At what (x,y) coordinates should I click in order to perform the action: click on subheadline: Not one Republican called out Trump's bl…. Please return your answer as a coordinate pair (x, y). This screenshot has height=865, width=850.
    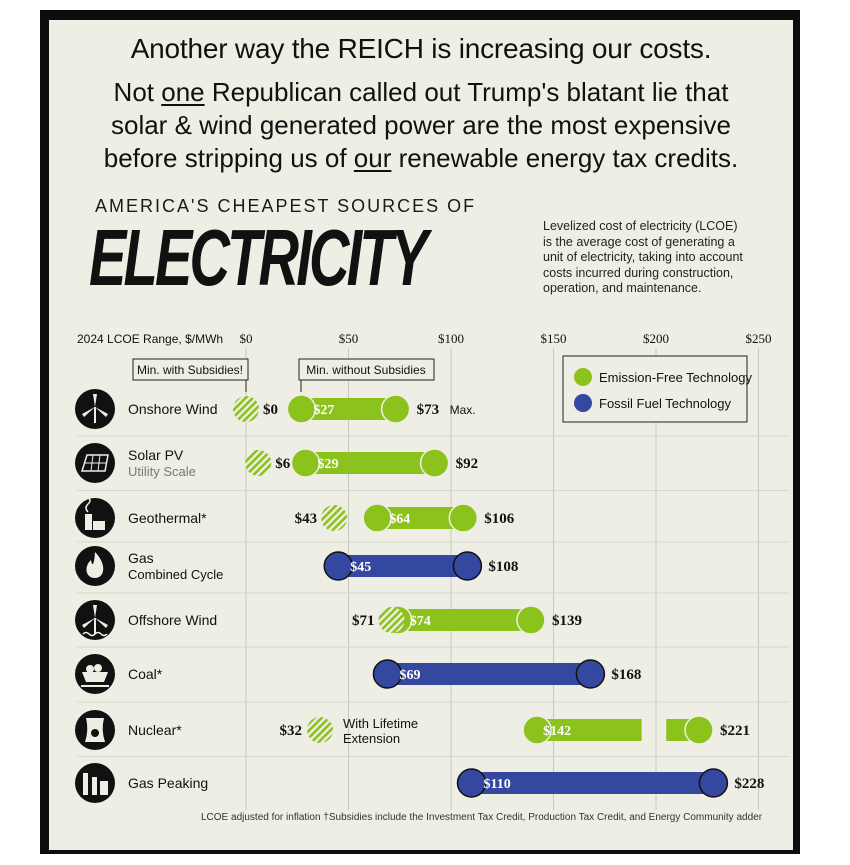
    Looking at the image, I should click on (421, 125).